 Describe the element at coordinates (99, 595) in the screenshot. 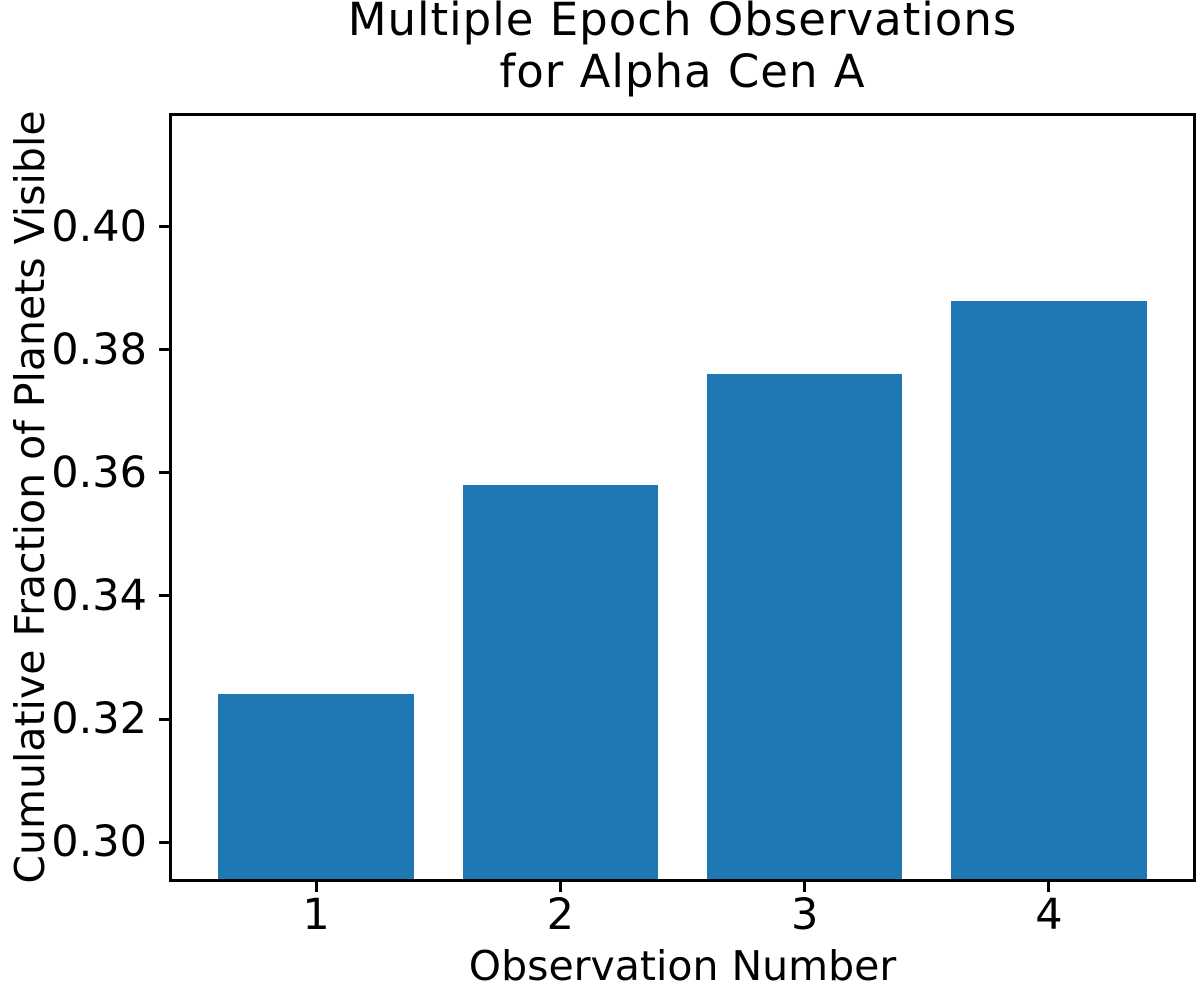

I see `y-tick-label: 0.34` at that location.